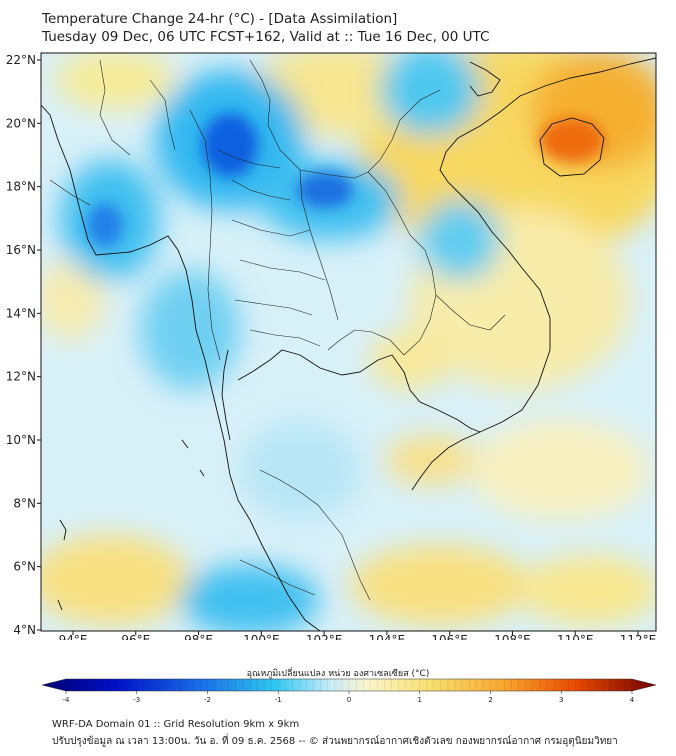 The width and height of the screenshot is (676, 756). I want to click on lon-tick-label: 112°E, so click(638, 636).